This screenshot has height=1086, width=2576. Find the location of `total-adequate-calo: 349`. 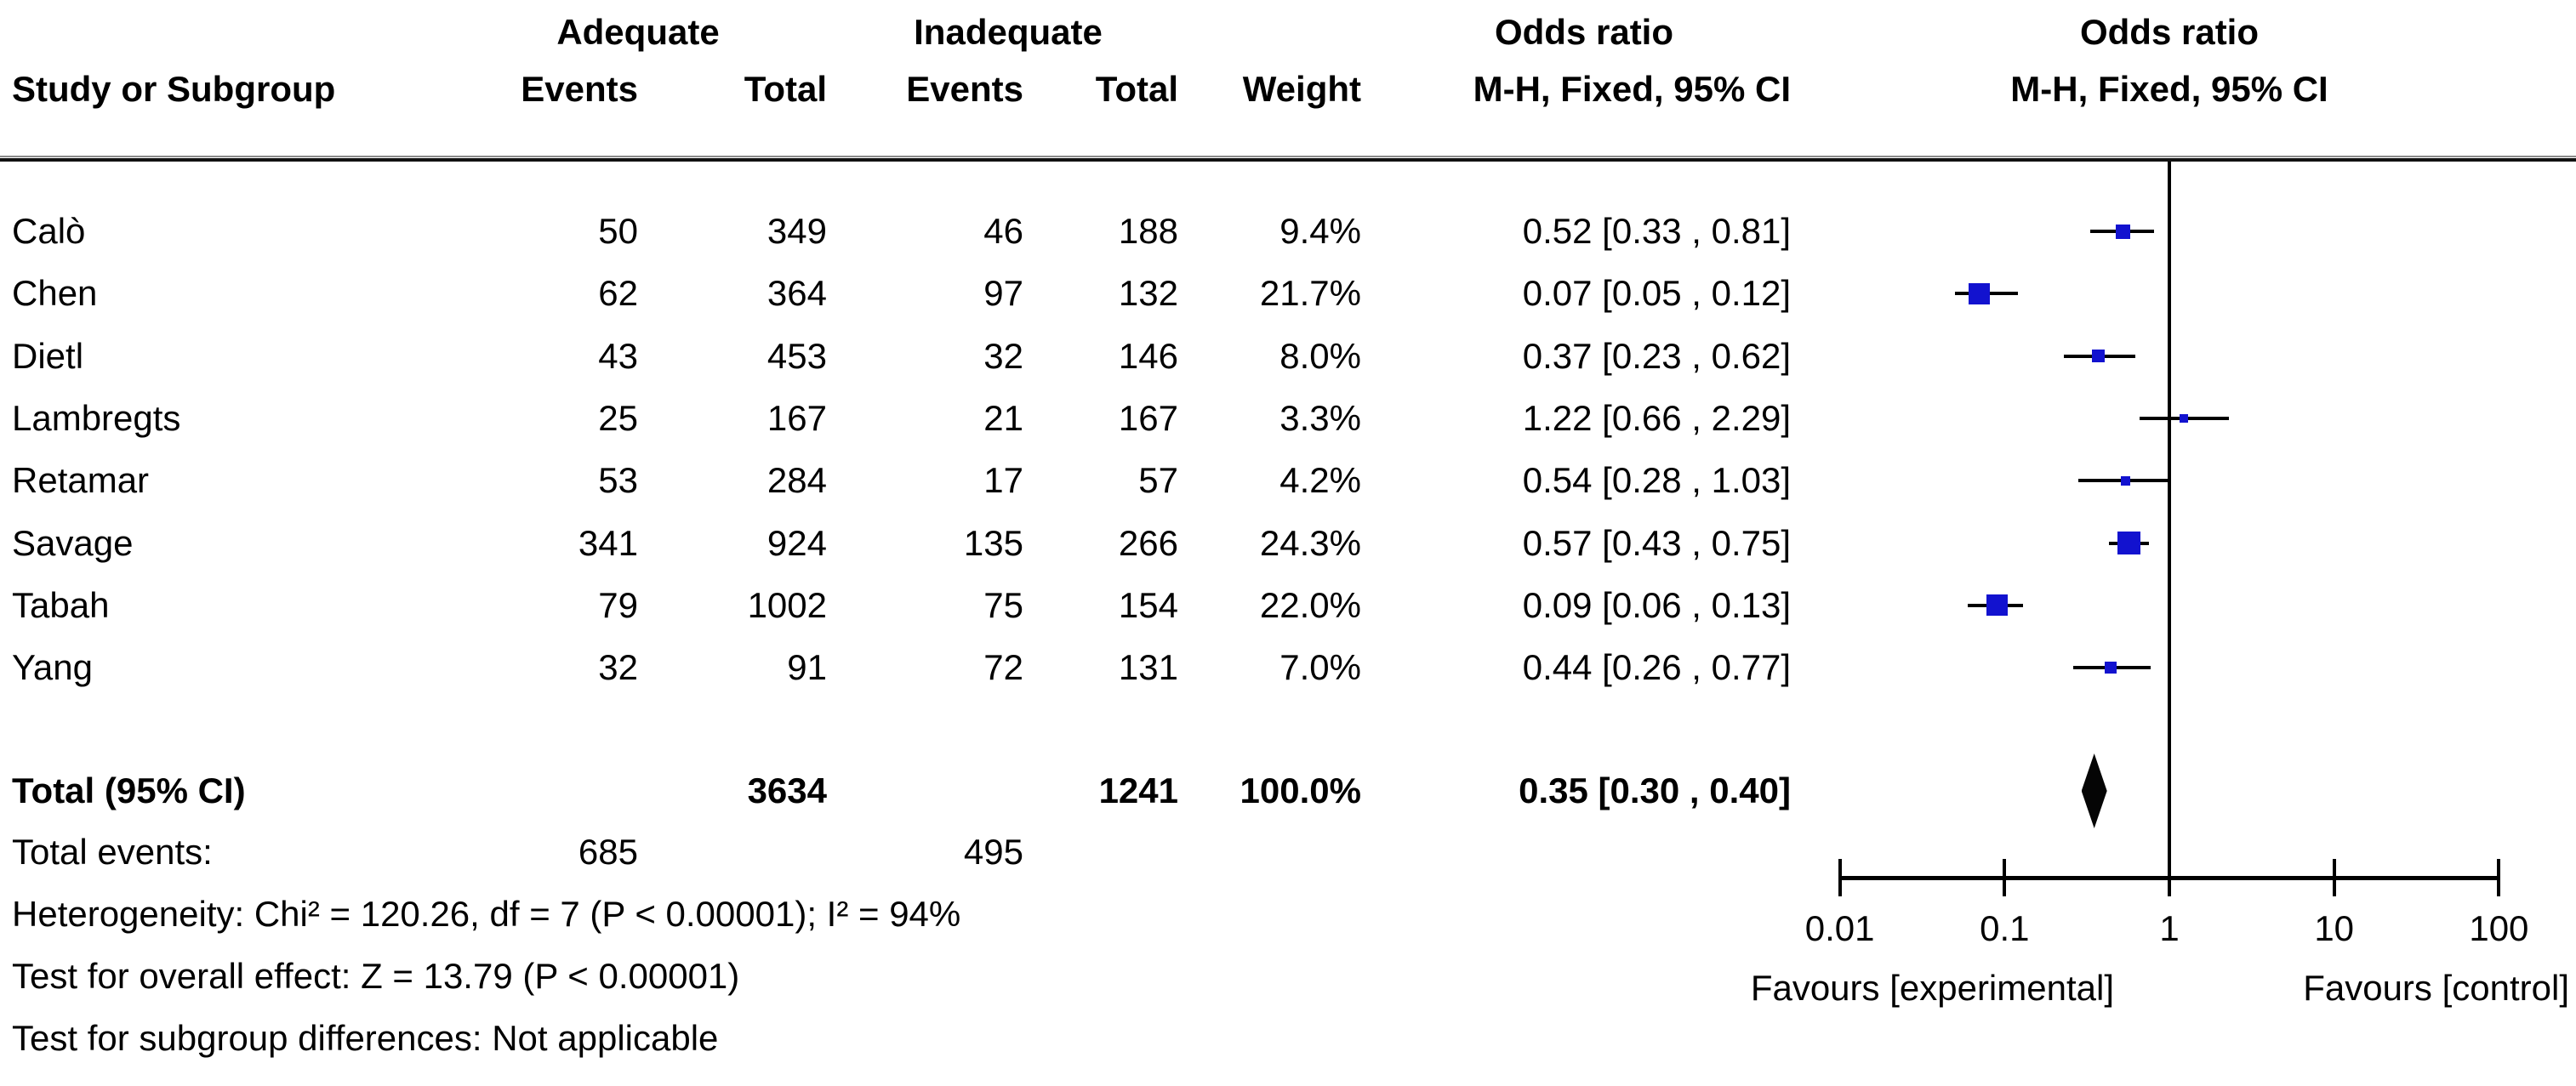

total-adequate-calo: 349 is located at coordinates (797, 231).